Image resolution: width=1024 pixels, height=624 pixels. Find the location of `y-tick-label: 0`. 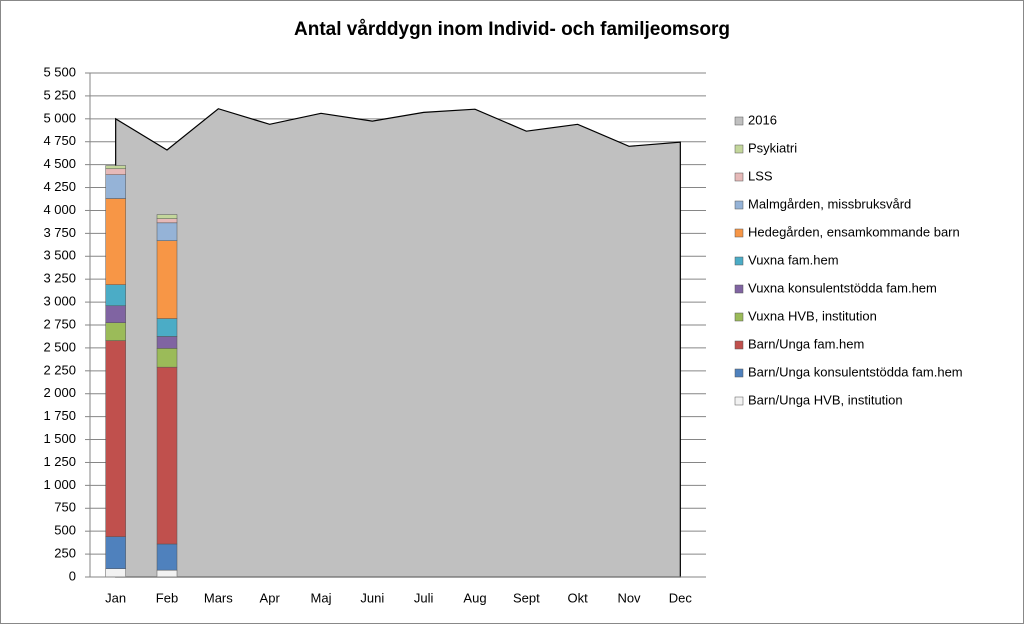

y-tick-label: 0 is located at coordinates (72, 575).